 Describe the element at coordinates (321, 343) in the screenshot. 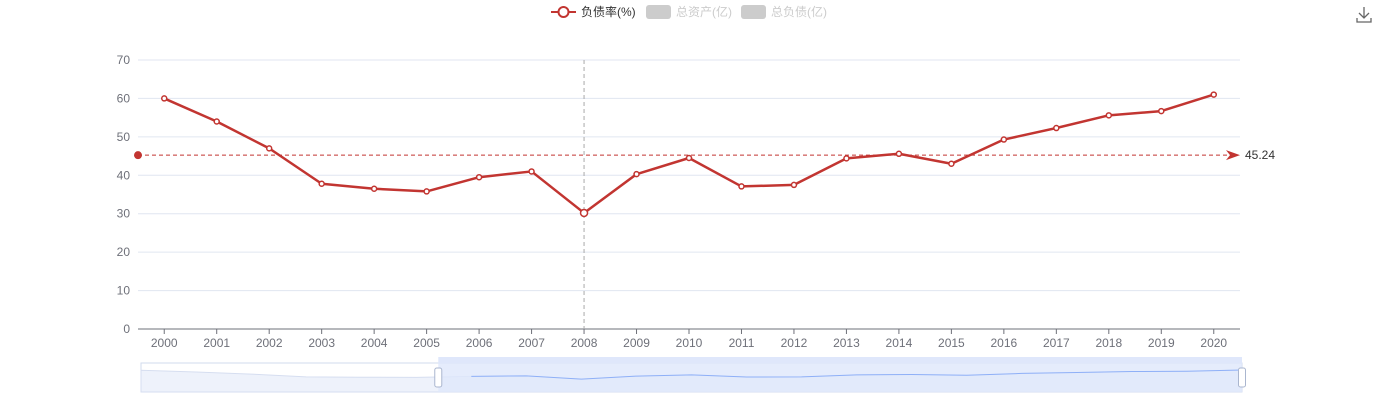

I see `x-tick-label: 2003` at that location.